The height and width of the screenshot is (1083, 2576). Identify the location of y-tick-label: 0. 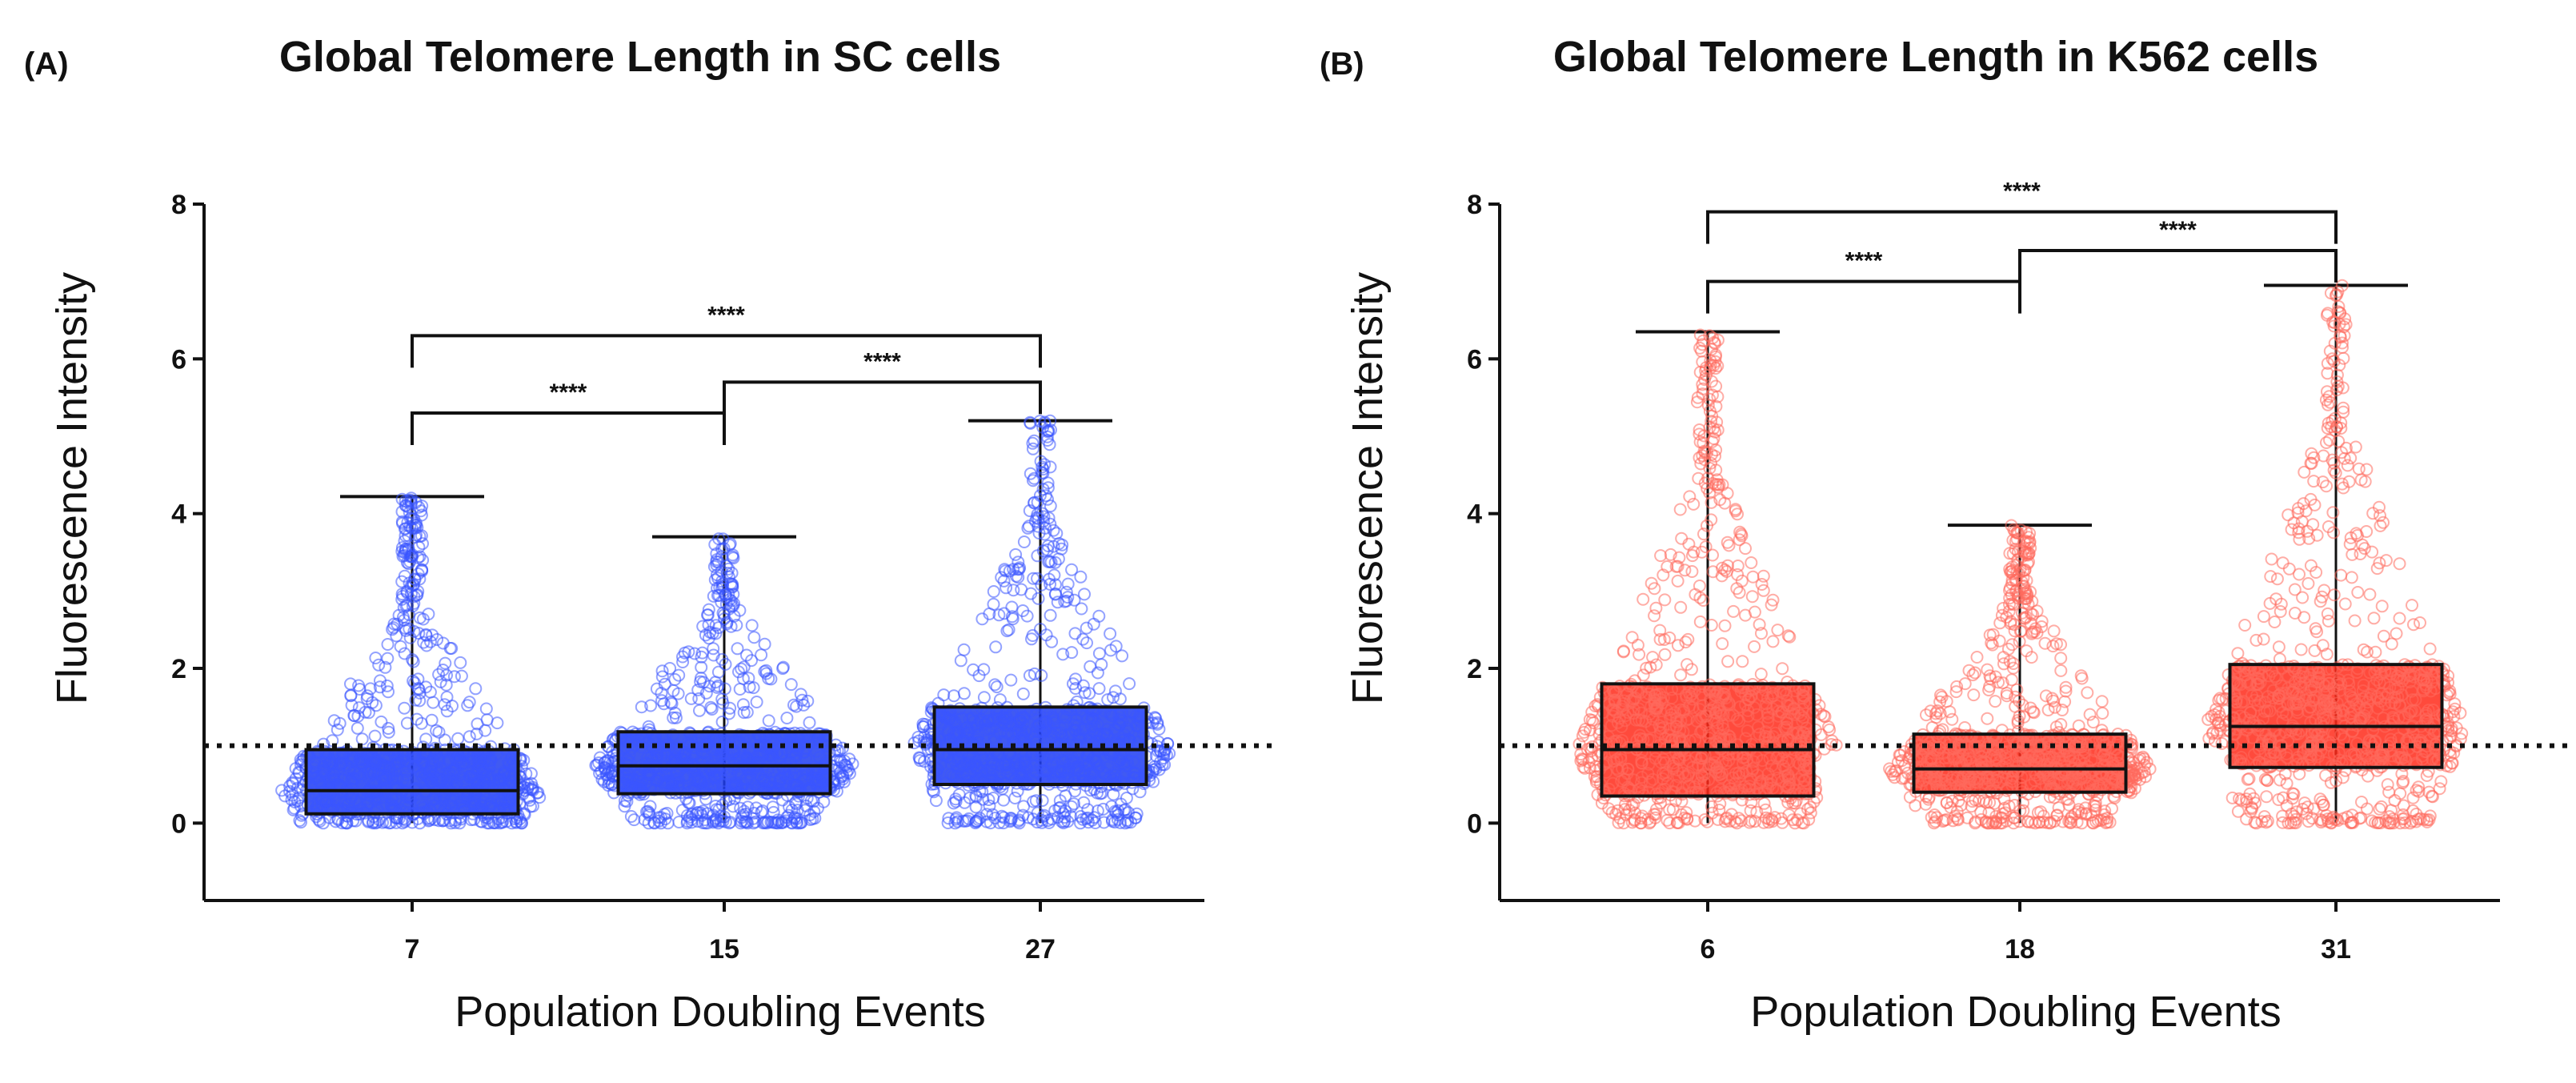
(178, 823).